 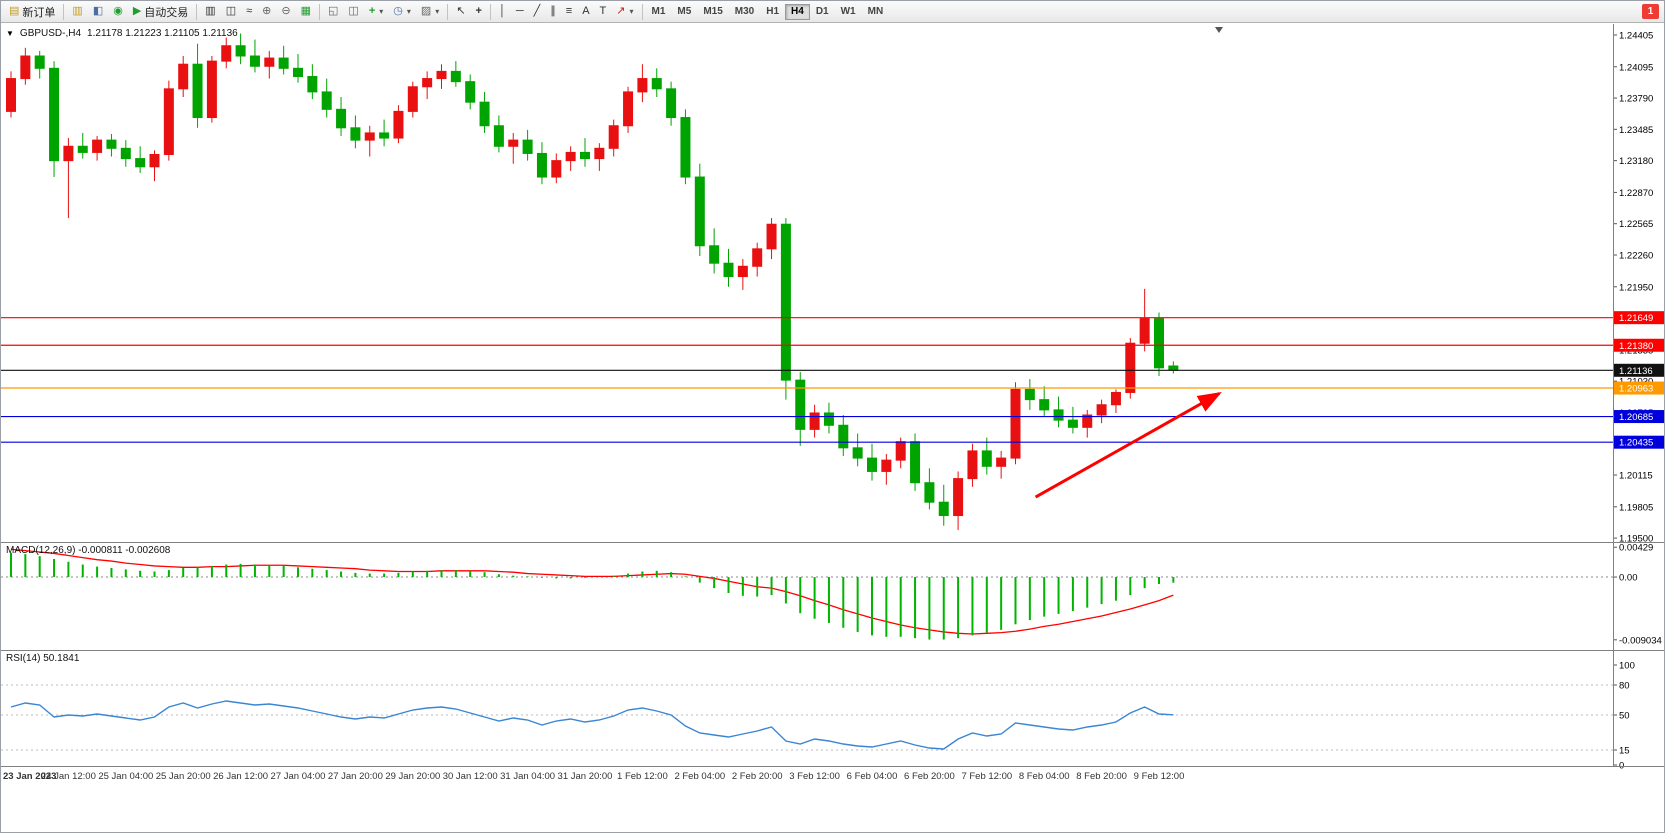 I want to click on trendline-button: ╱, so click(x=537, y=12).